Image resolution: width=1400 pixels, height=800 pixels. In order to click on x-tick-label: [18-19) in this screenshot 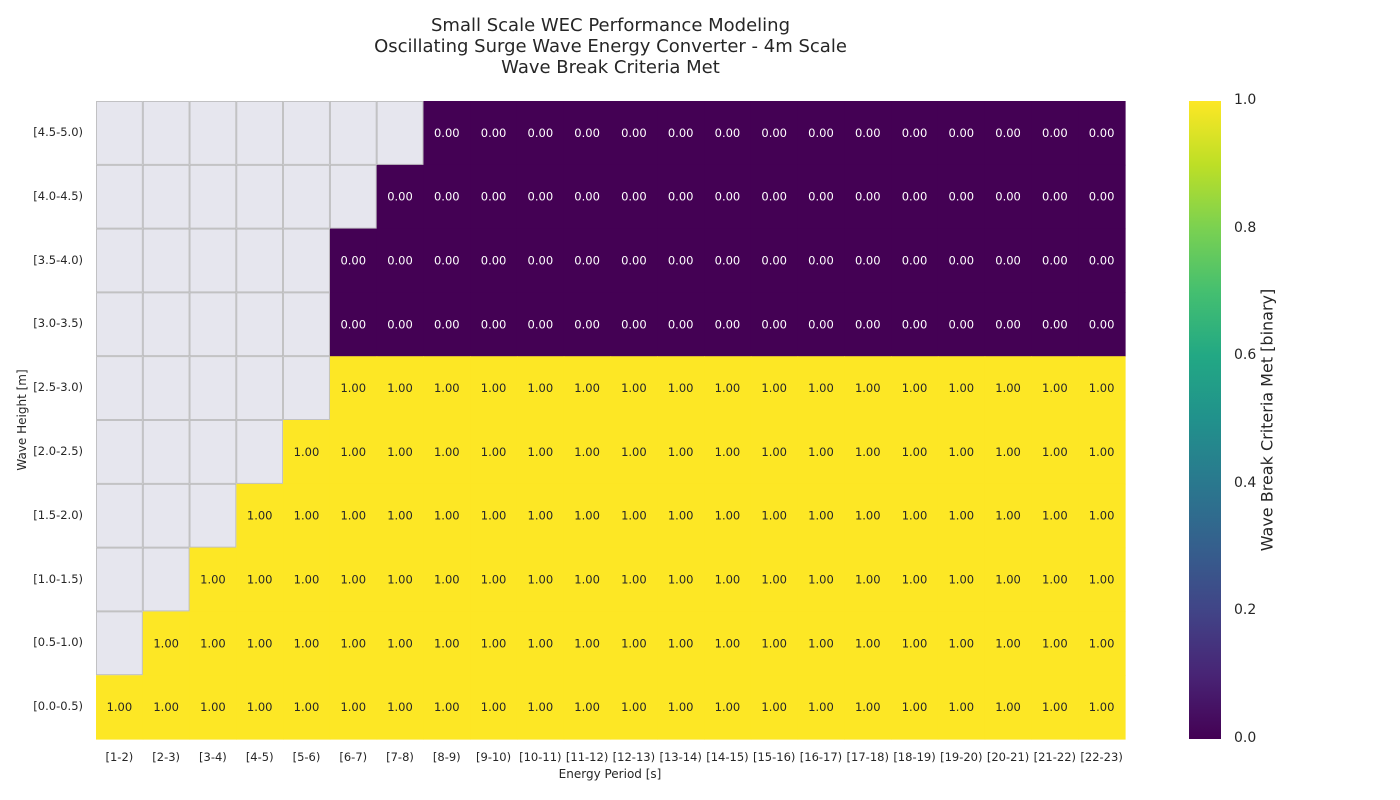, I will do `click(914, 757)`.